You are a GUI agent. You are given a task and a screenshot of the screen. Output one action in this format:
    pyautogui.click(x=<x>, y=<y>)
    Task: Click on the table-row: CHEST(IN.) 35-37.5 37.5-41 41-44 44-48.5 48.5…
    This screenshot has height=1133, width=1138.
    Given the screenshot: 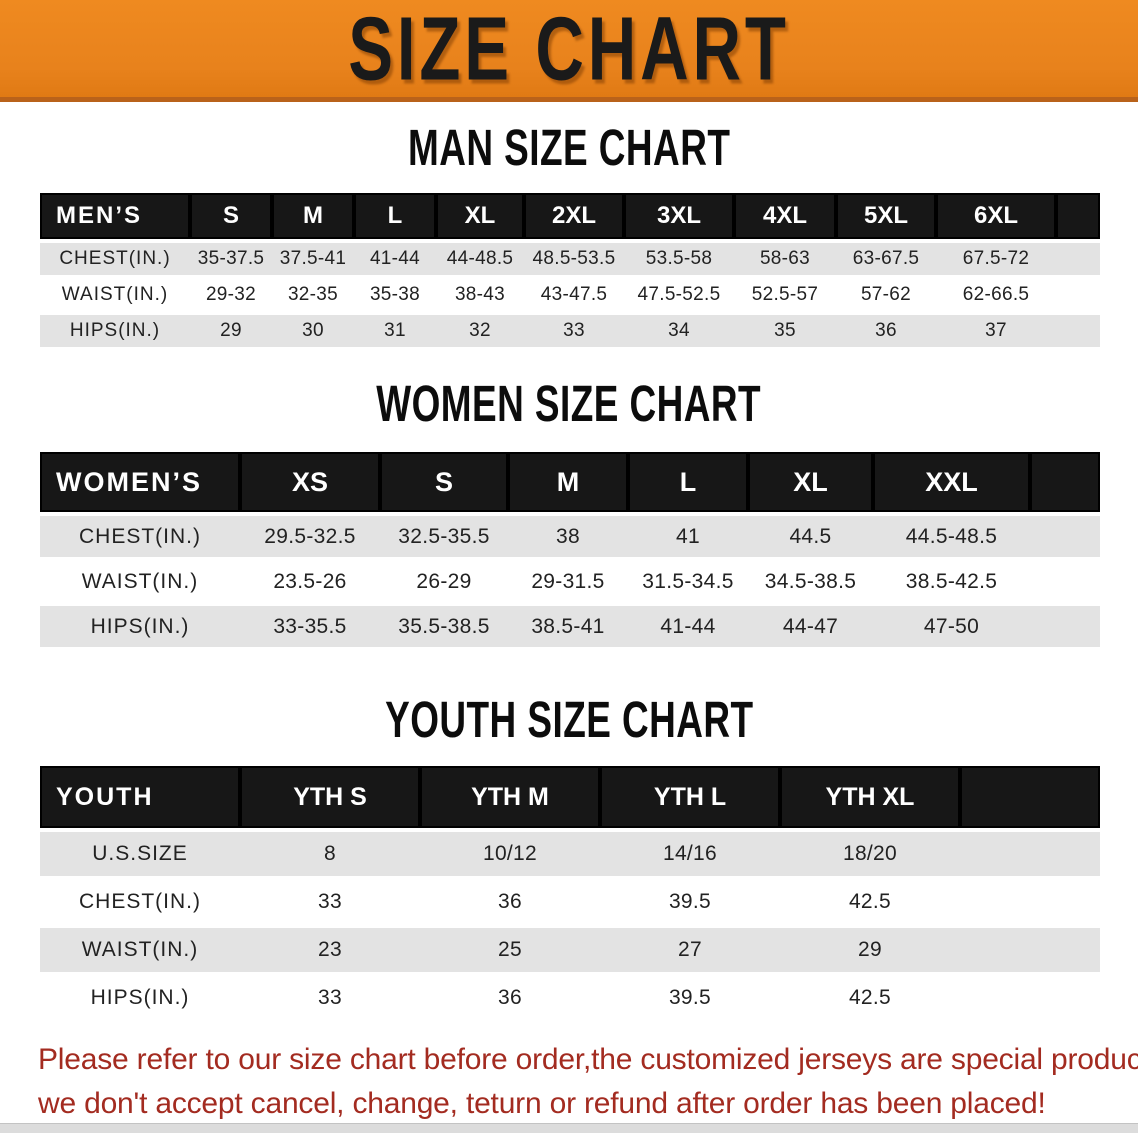 What is the action you would take?
    pyautogui.click(x=570, y=259)
    